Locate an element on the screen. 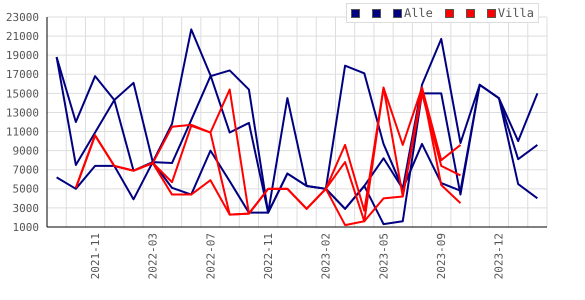  y-tick-label: 3000 is located at coordinates (25, 208).